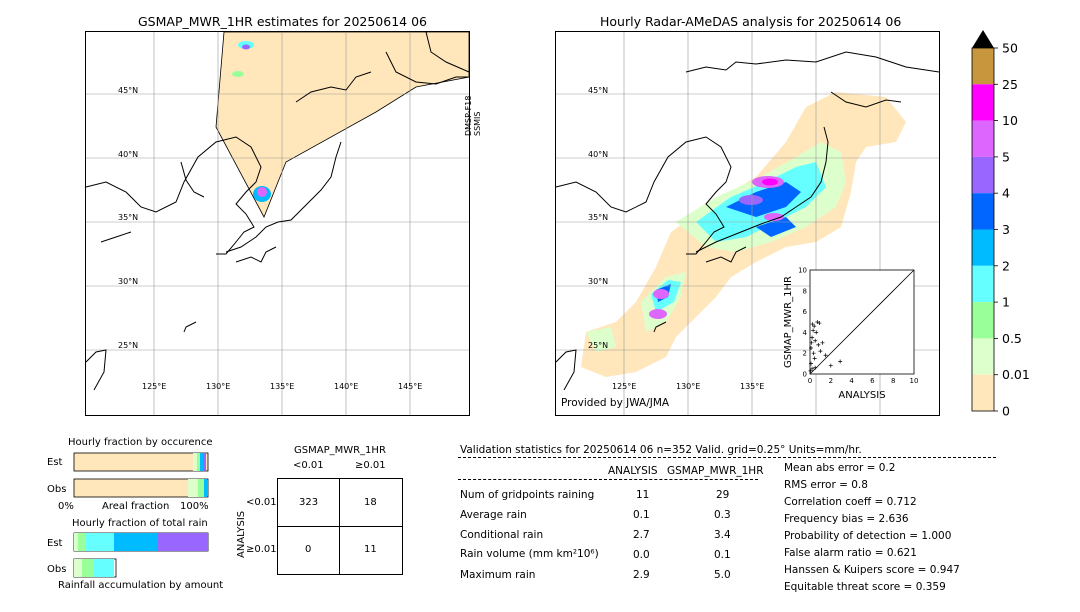  Describe the element at coordinates (983, 39) in the screenshot. I see `colorbar-extend-arrow` at that location.